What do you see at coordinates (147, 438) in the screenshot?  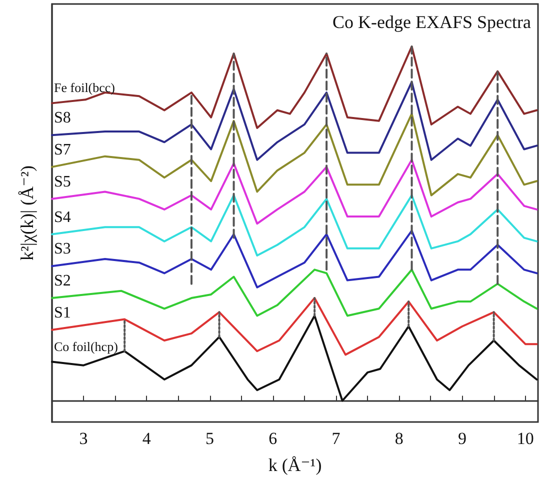 I see `x-tick-label: 4` at bounding box center [147, 438].